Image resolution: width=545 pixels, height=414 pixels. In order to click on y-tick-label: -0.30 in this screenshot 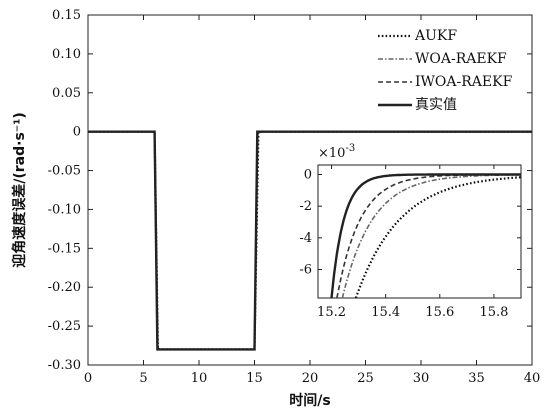, I will do `click(64, 365)`.